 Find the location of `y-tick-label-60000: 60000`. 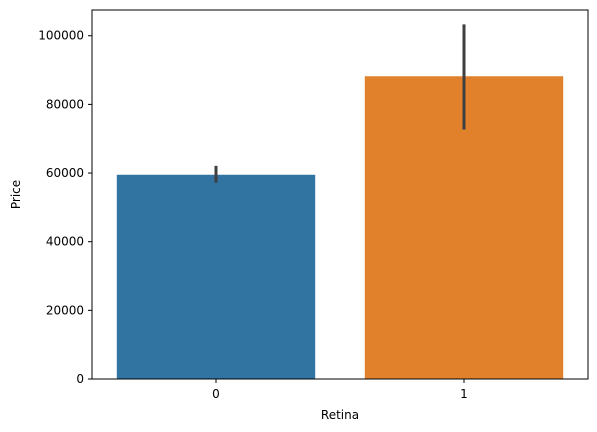

y-tick-label-60000: 60000 is located at coordinates (65, 173).